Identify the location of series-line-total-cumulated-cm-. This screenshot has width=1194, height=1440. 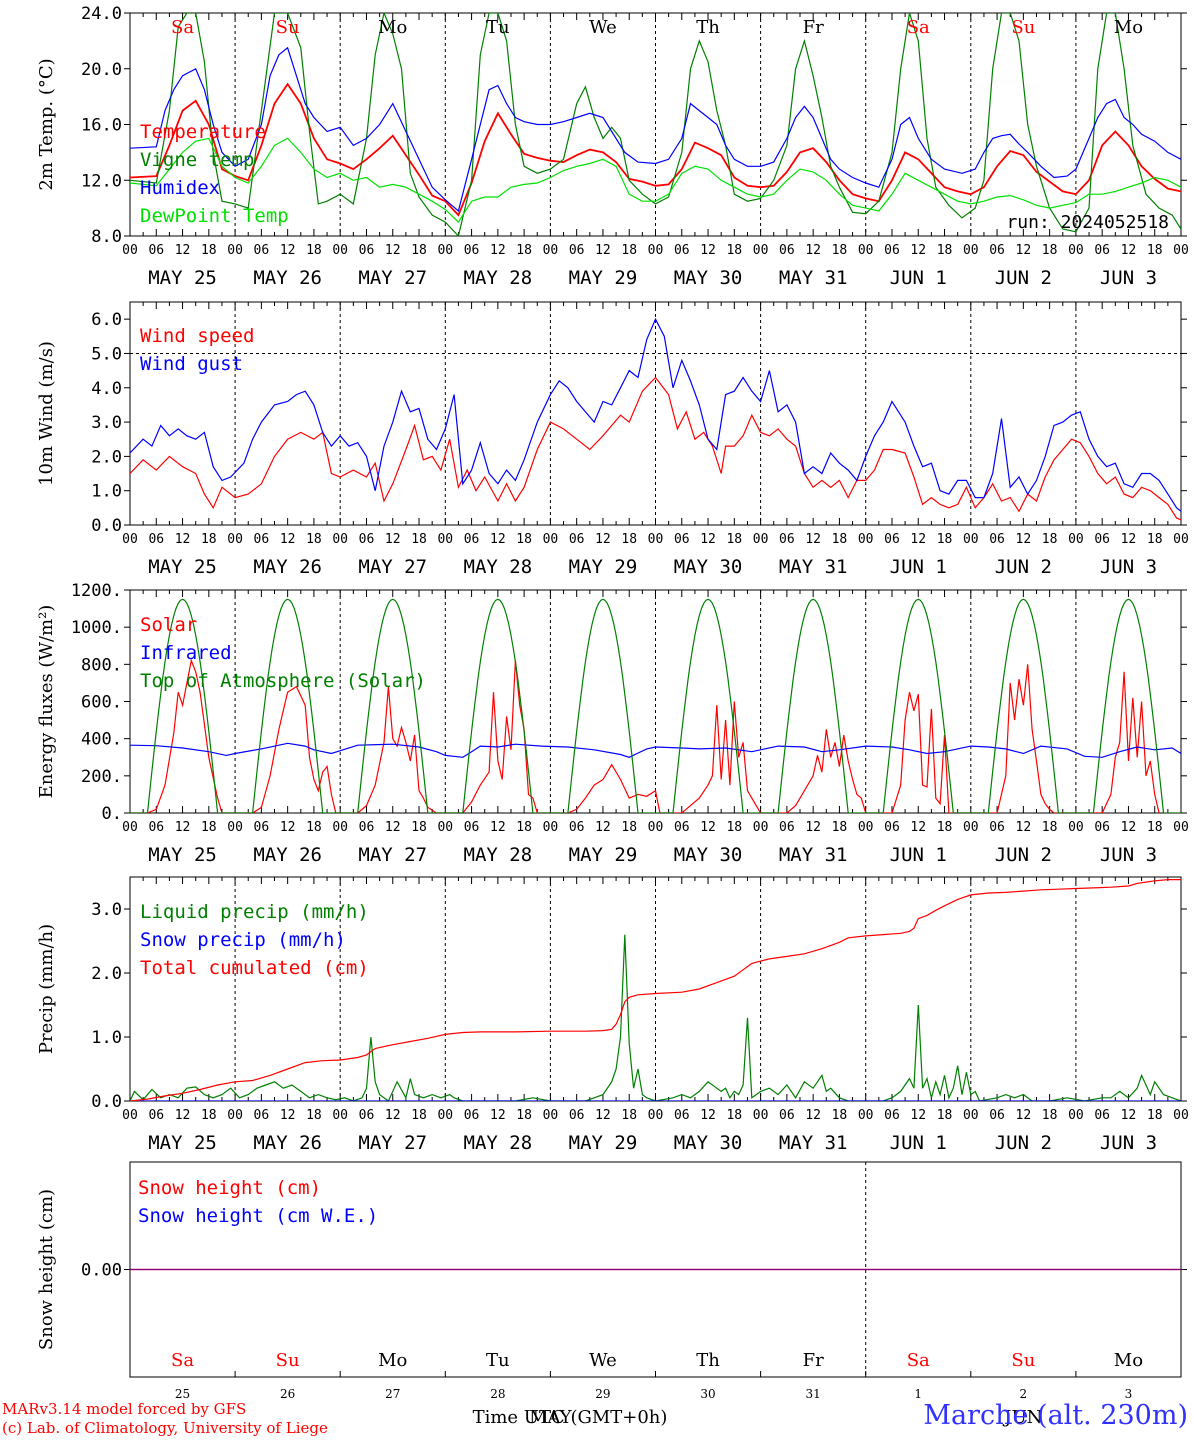
(655, 990).